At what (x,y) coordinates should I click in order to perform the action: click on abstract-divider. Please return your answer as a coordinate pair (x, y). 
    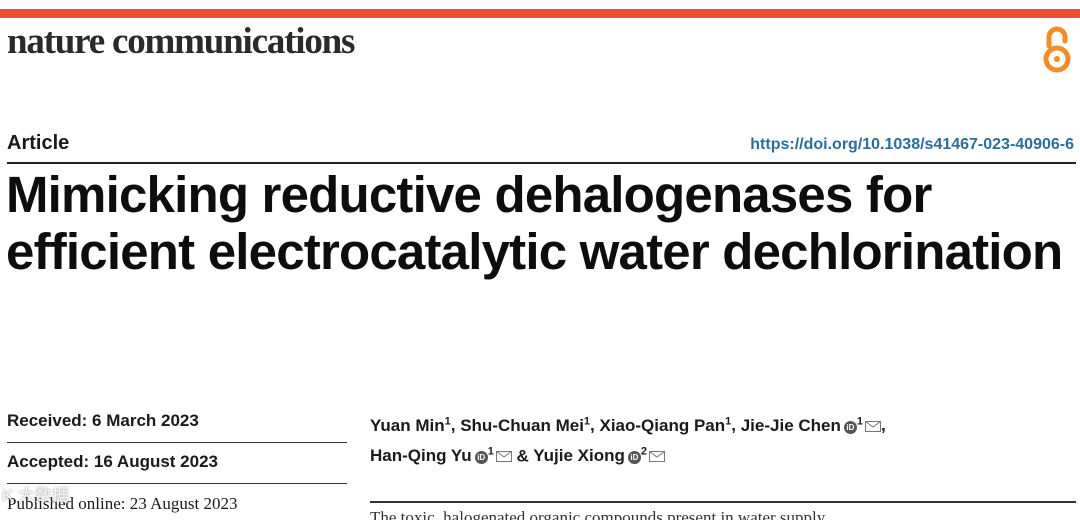
    Looking at the image, I should click on (723, 502).